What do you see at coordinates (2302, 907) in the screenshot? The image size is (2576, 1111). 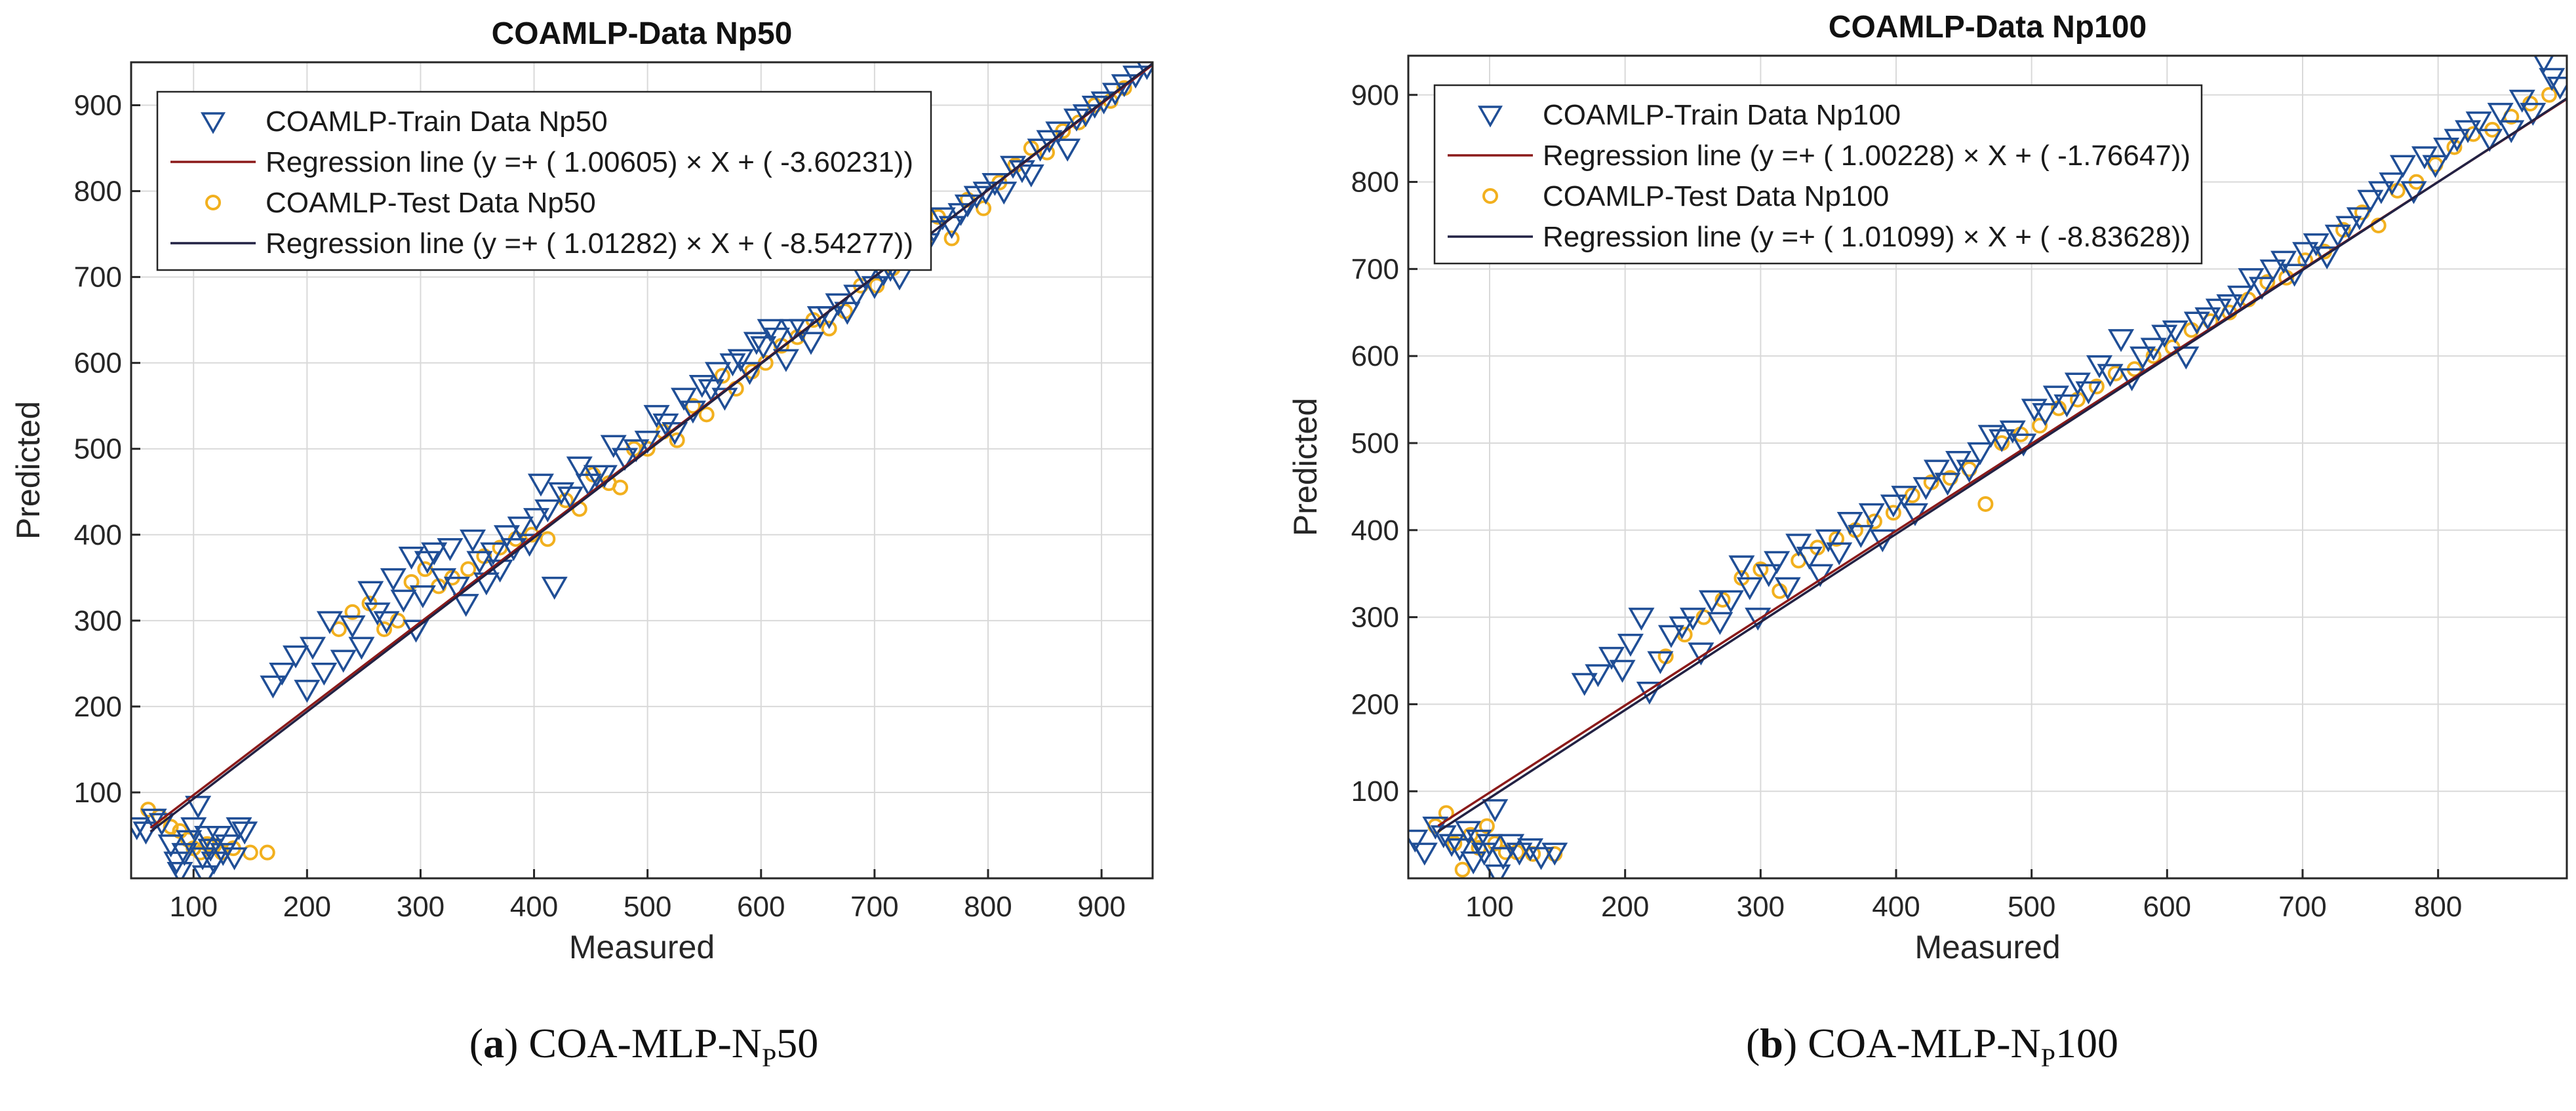 I see `x-tick-label: 700` at bounding box center [2302, 907].